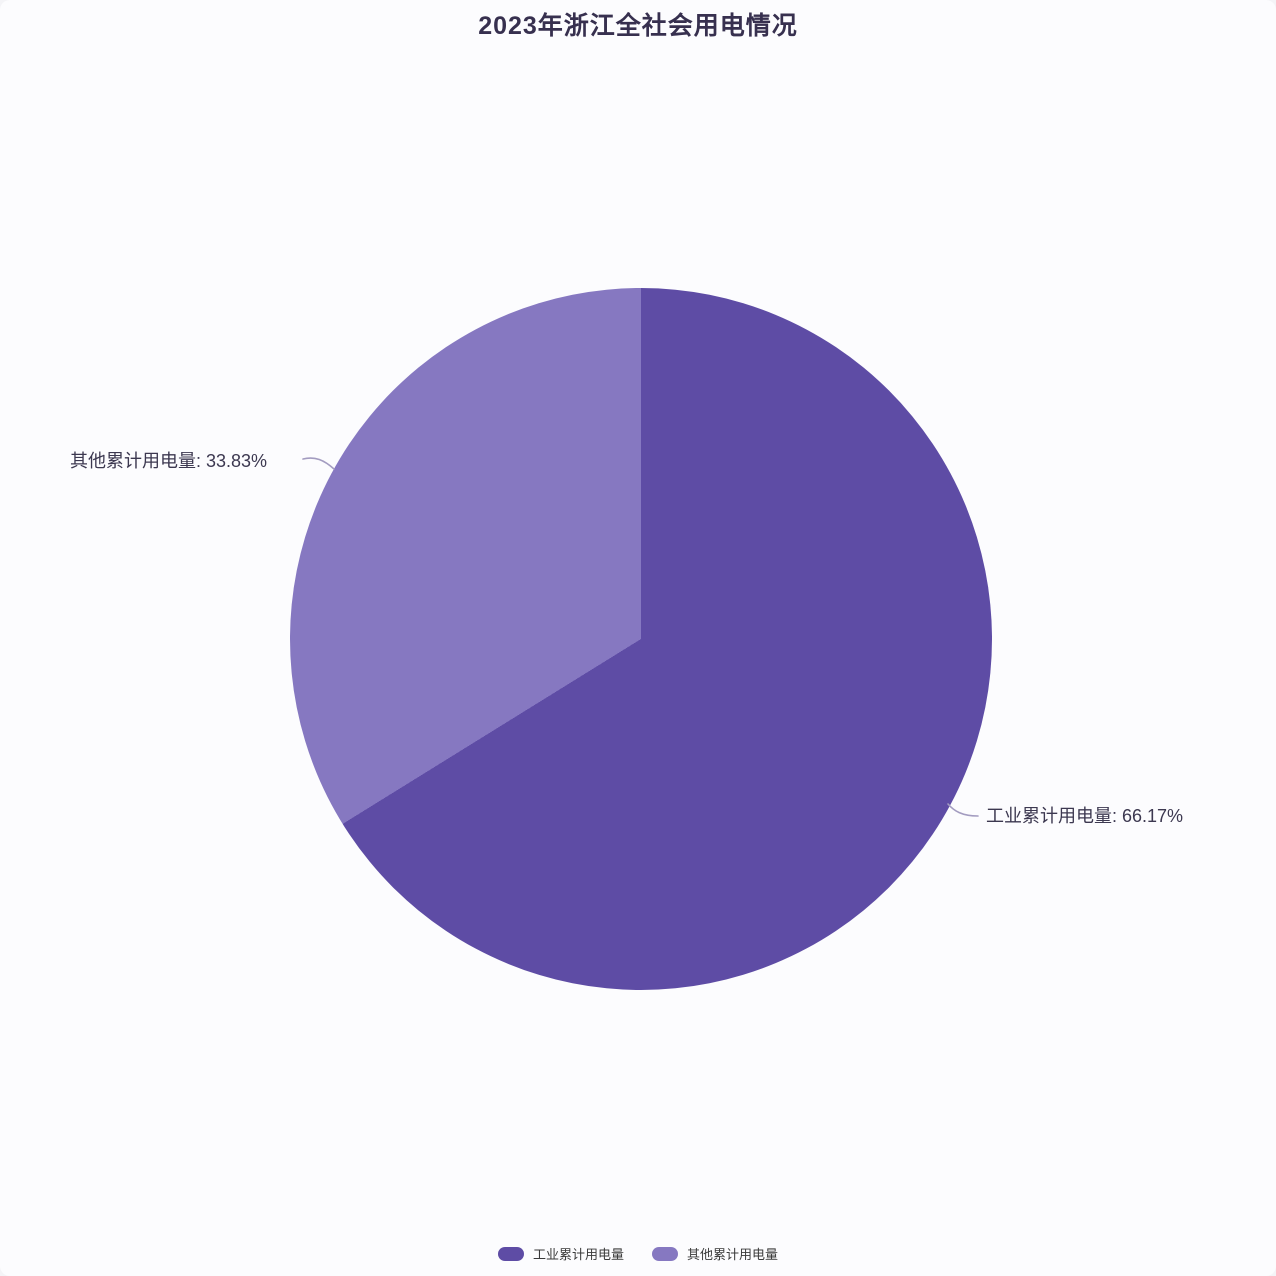 This screenshot has width=1276, height=1276. I want to click on legend-label: 工业累计用电量, so click(578, 1254).